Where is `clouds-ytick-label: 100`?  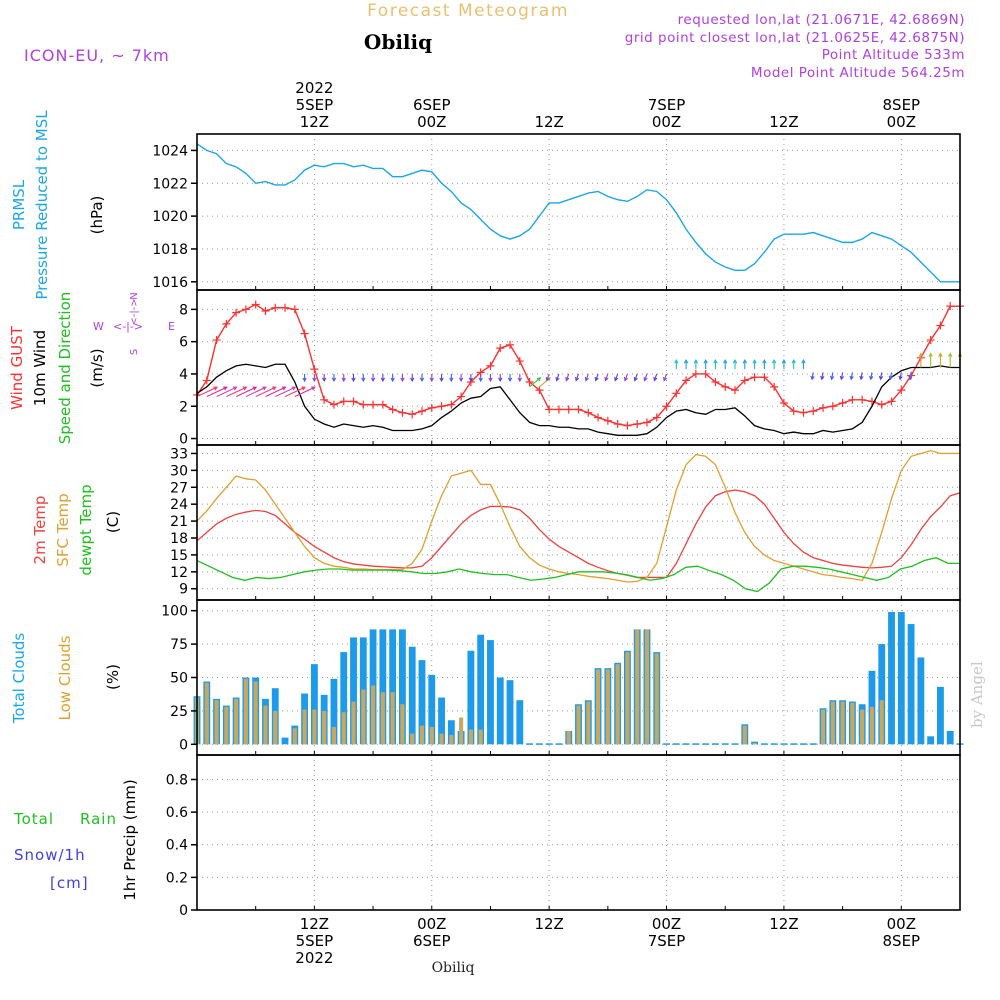 clouds-ytick-label: 100 is located at coordinates (174, 612).